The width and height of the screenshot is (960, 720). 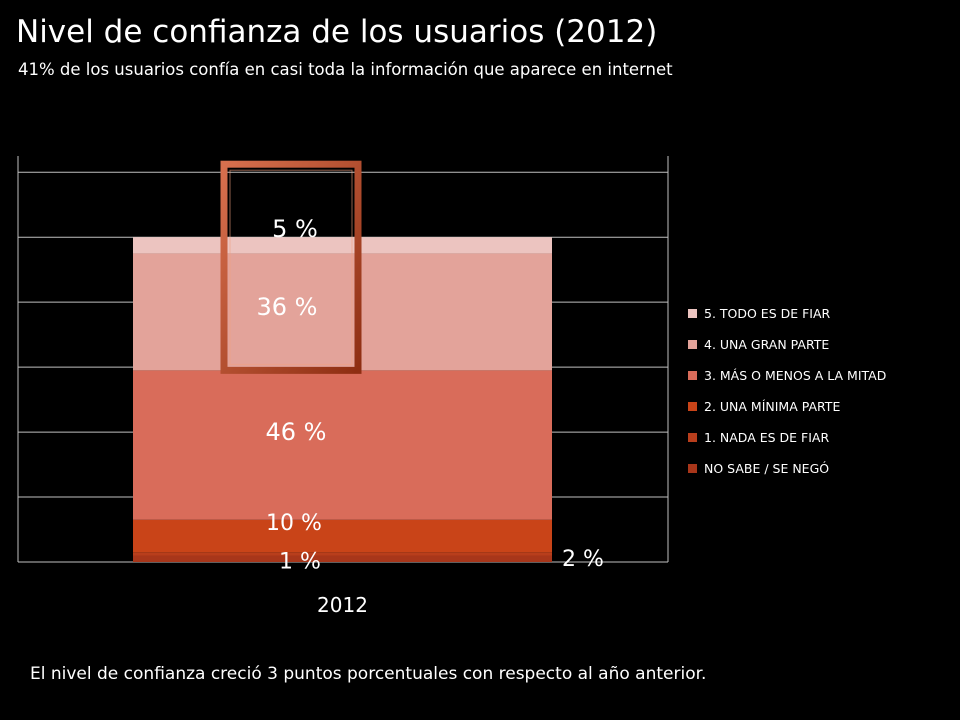 I want to click on legend-item: 4. UNA GRAN PARTE, so click(x=787, y=344).